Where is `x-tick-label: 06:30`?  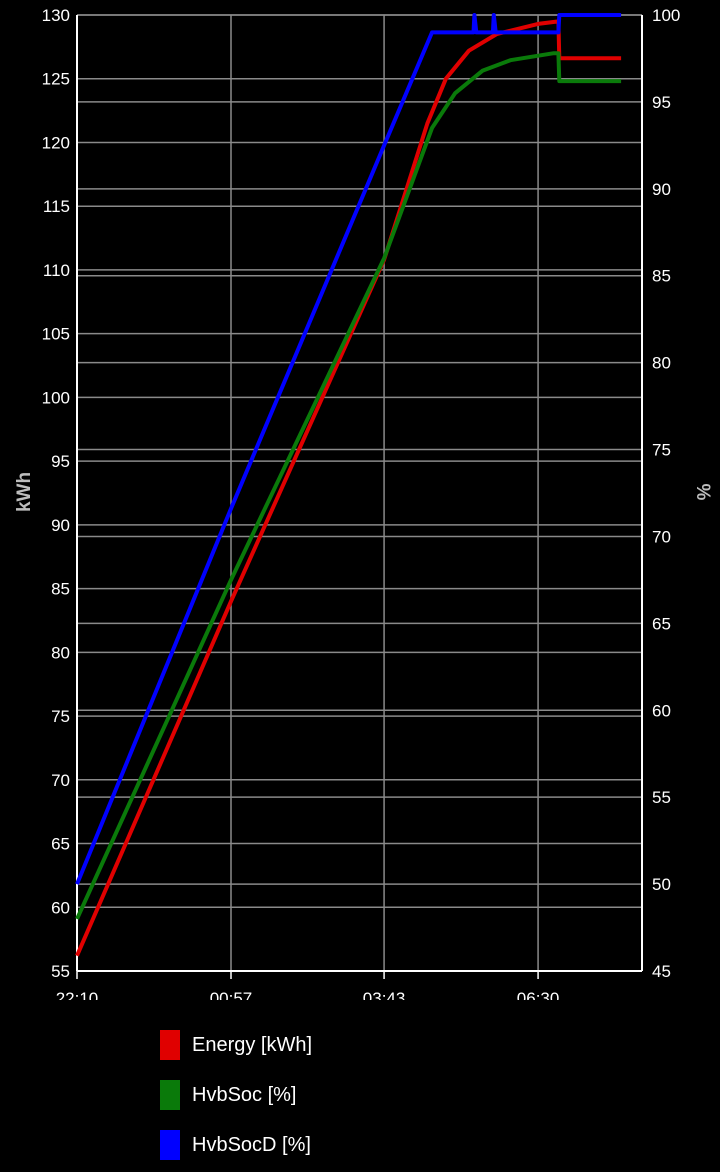 x-tick-label: 06:30 is located at coordinates (538, 994).